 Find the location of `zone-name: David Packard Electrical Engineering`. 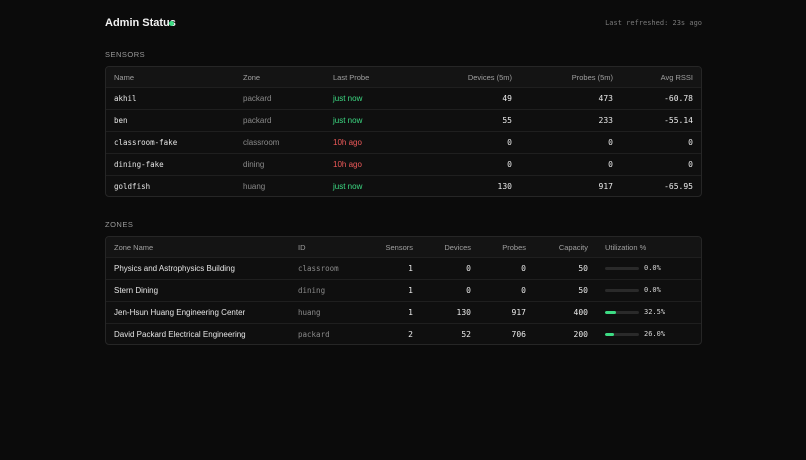

zone-name: David Packard Electrical Engineering is located at coordinates (180, 334).